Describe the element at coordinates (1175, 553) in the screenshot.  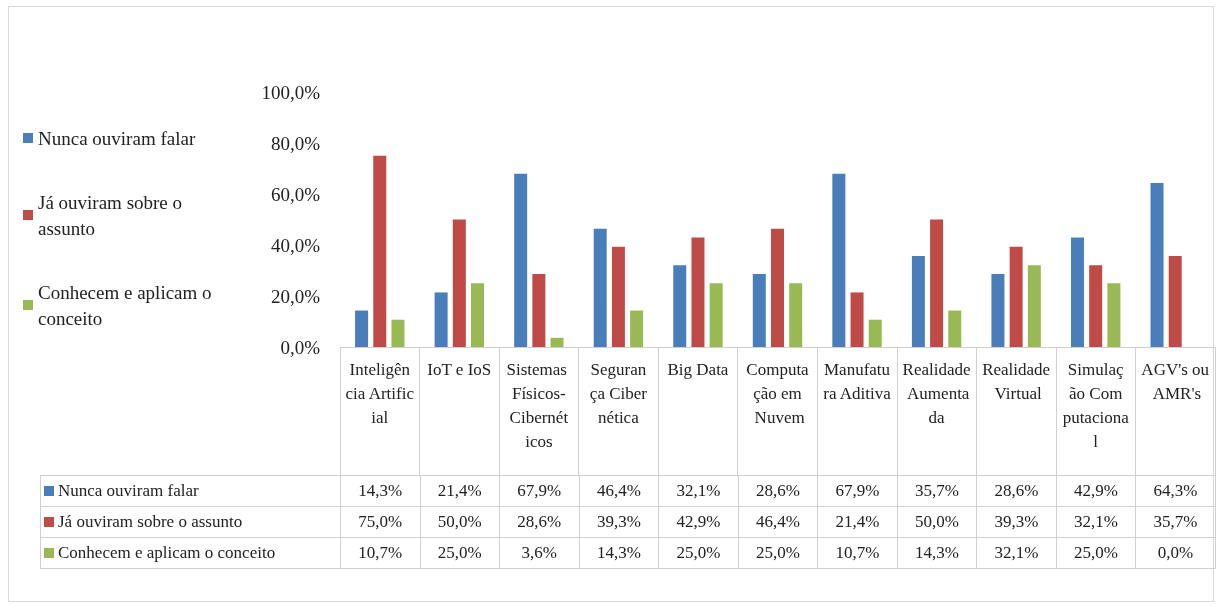
I see `data-label: 0,0%` at that location.